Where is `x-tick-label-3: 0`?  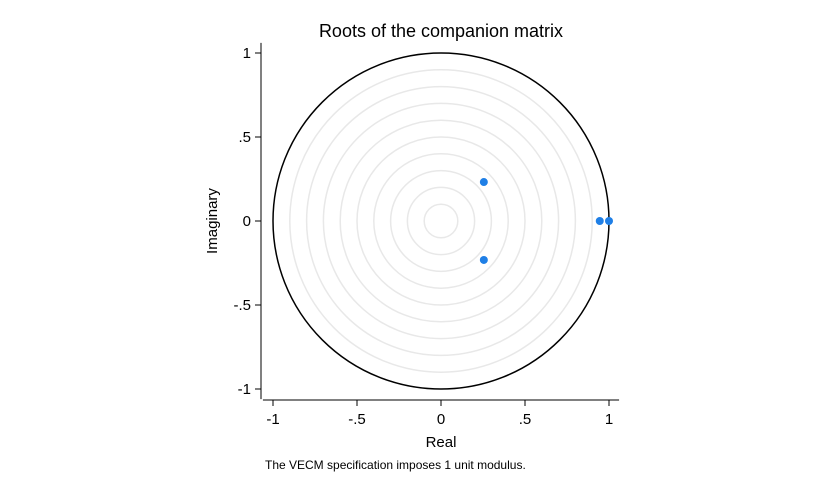
x-tick-label-3: 0 is located at coordinates (441, 419).